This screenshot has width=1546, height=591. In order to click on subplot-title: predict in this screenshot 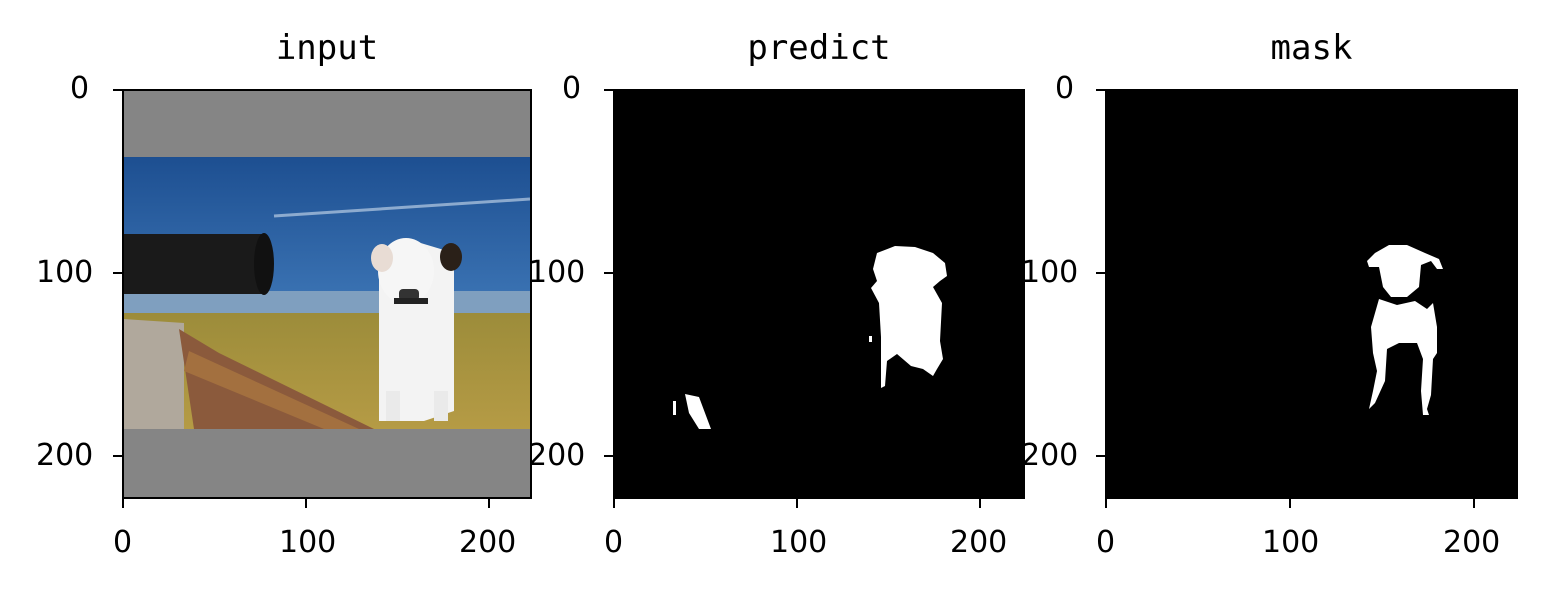, I will do `click(819, 48)`.